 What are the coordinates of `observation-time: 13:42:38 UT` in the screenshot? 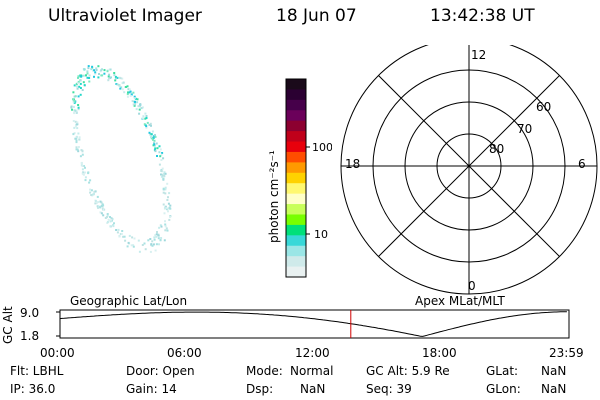 It's located at (482, 16).